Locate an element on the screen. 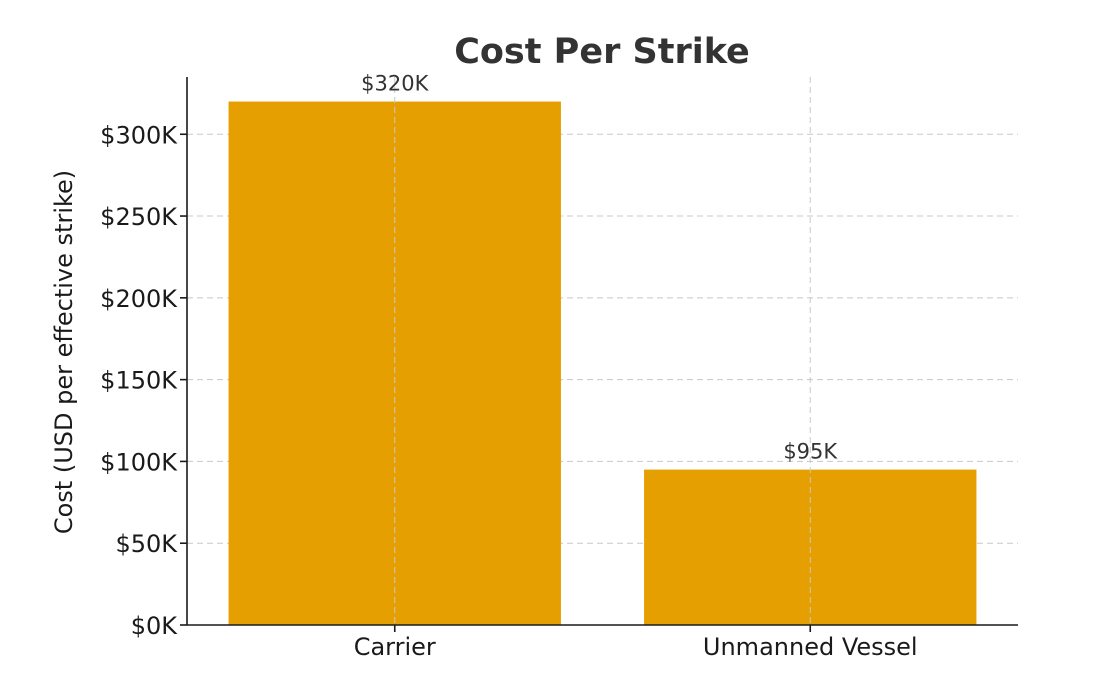  bar-data-label: $320K is located at coordinates (395, 84).